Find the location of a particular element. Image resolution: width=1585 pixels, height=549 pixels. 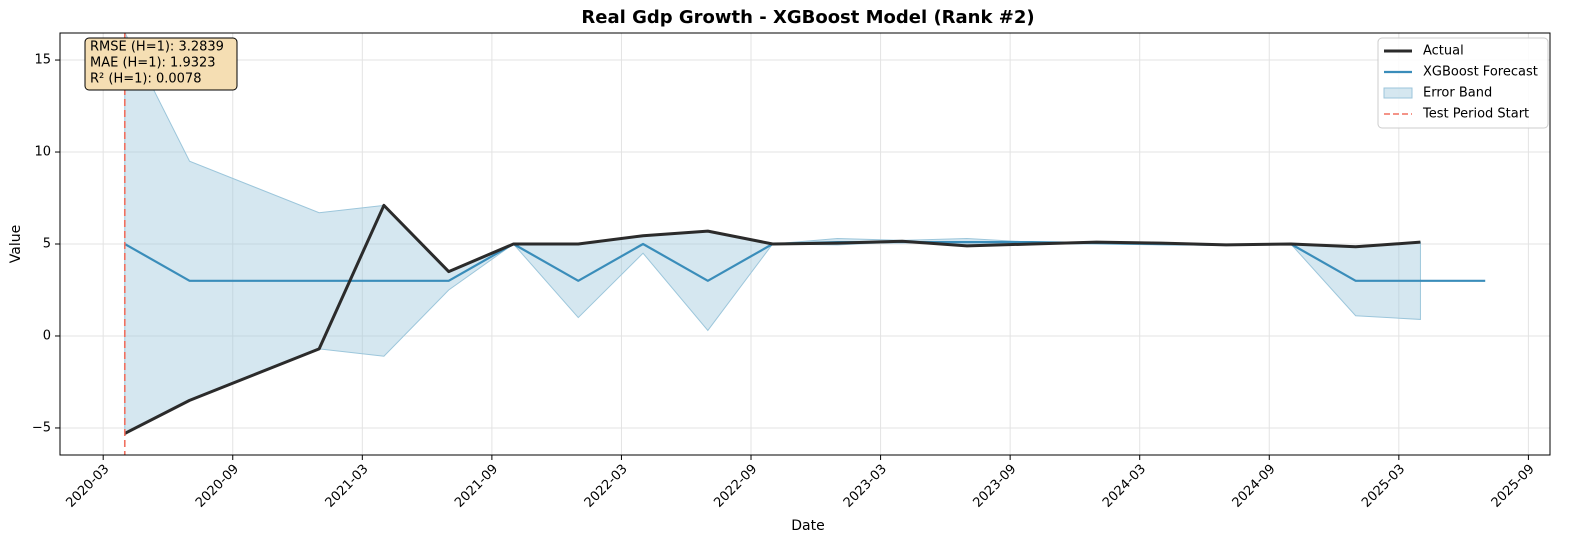

y-tick-label: 5 is located at coordinates (47, 244).